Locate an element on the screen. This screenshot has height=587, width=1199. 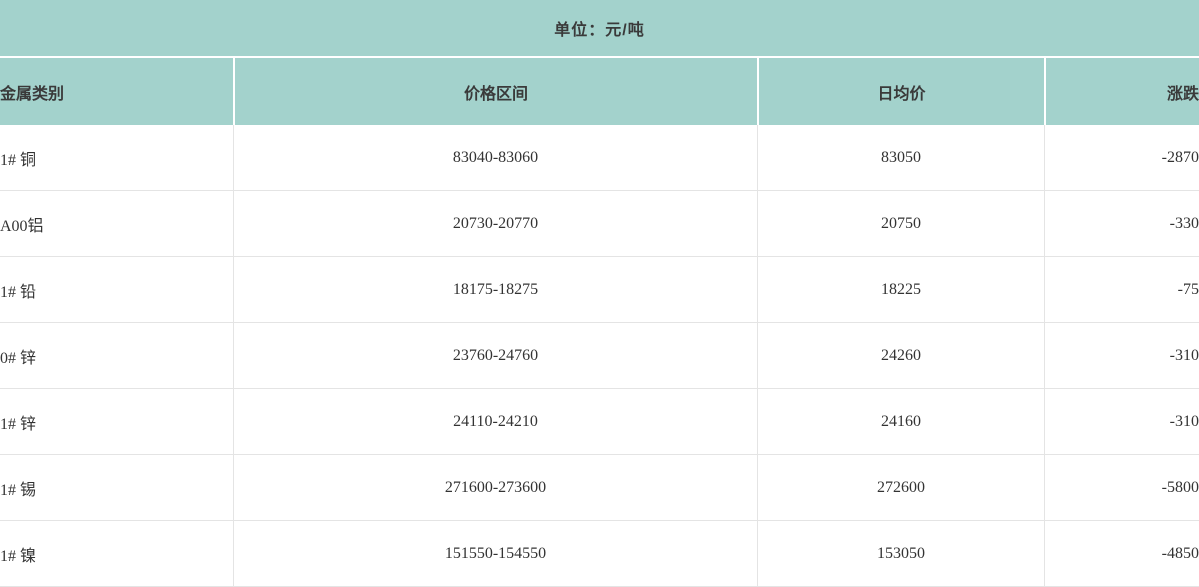
cell-category: 1# 镍 is located at coordinates (116, 554).